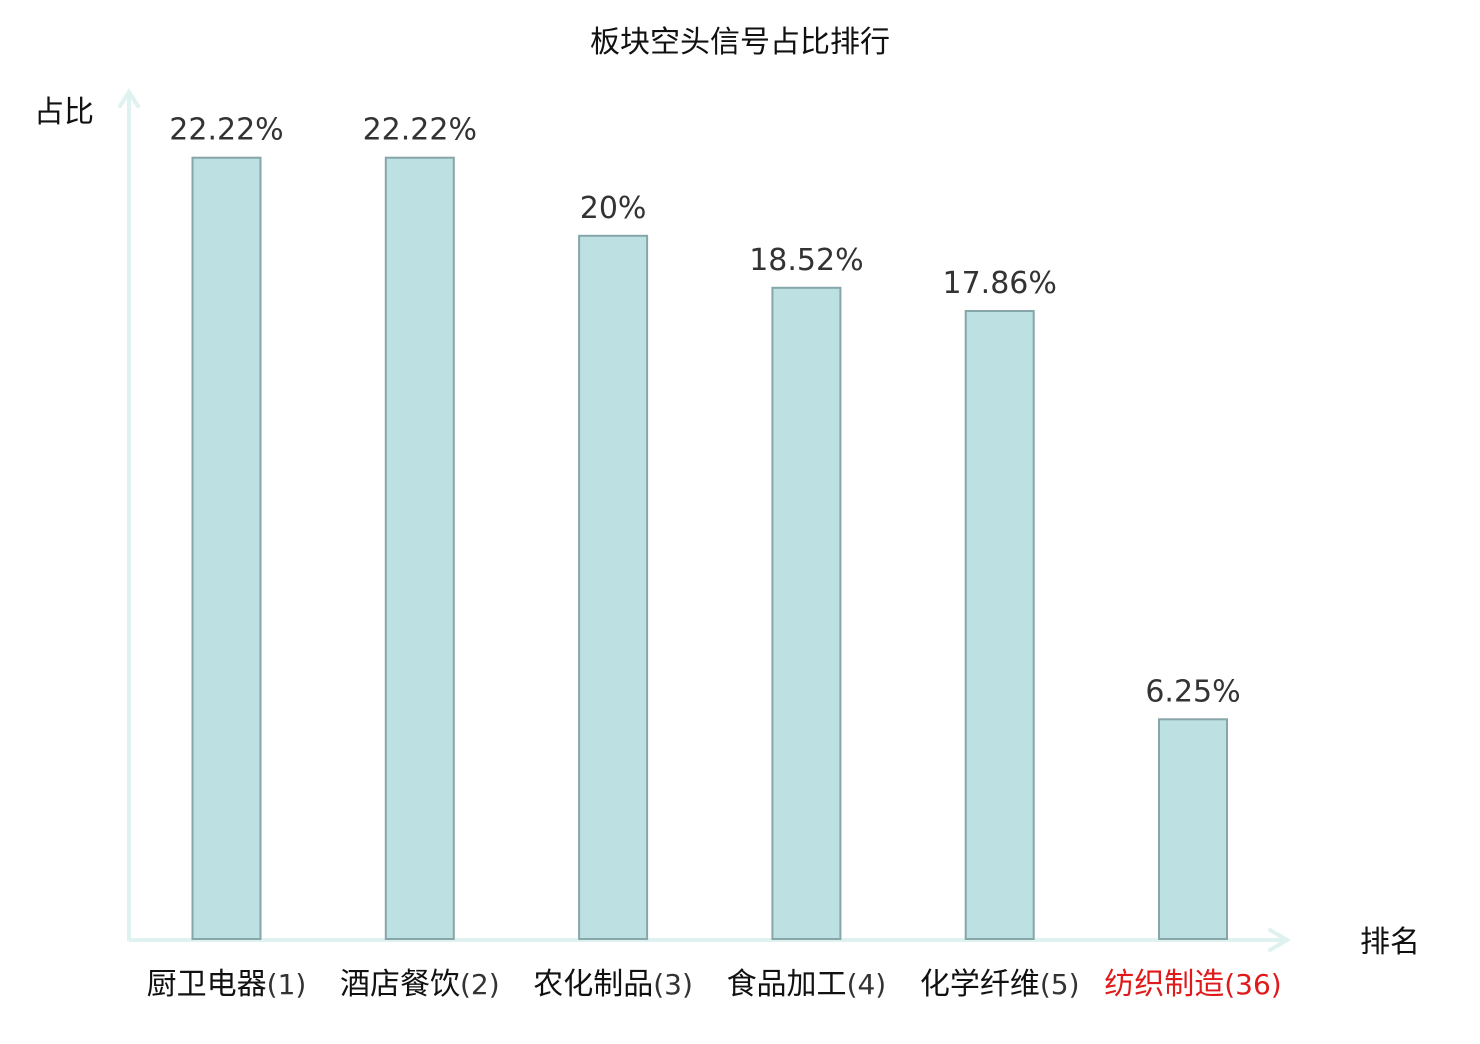 The width and height of the screenshot is (1480, 1044). I want to click on category-label-6: 纺织制造(36), so click(1192, 984).